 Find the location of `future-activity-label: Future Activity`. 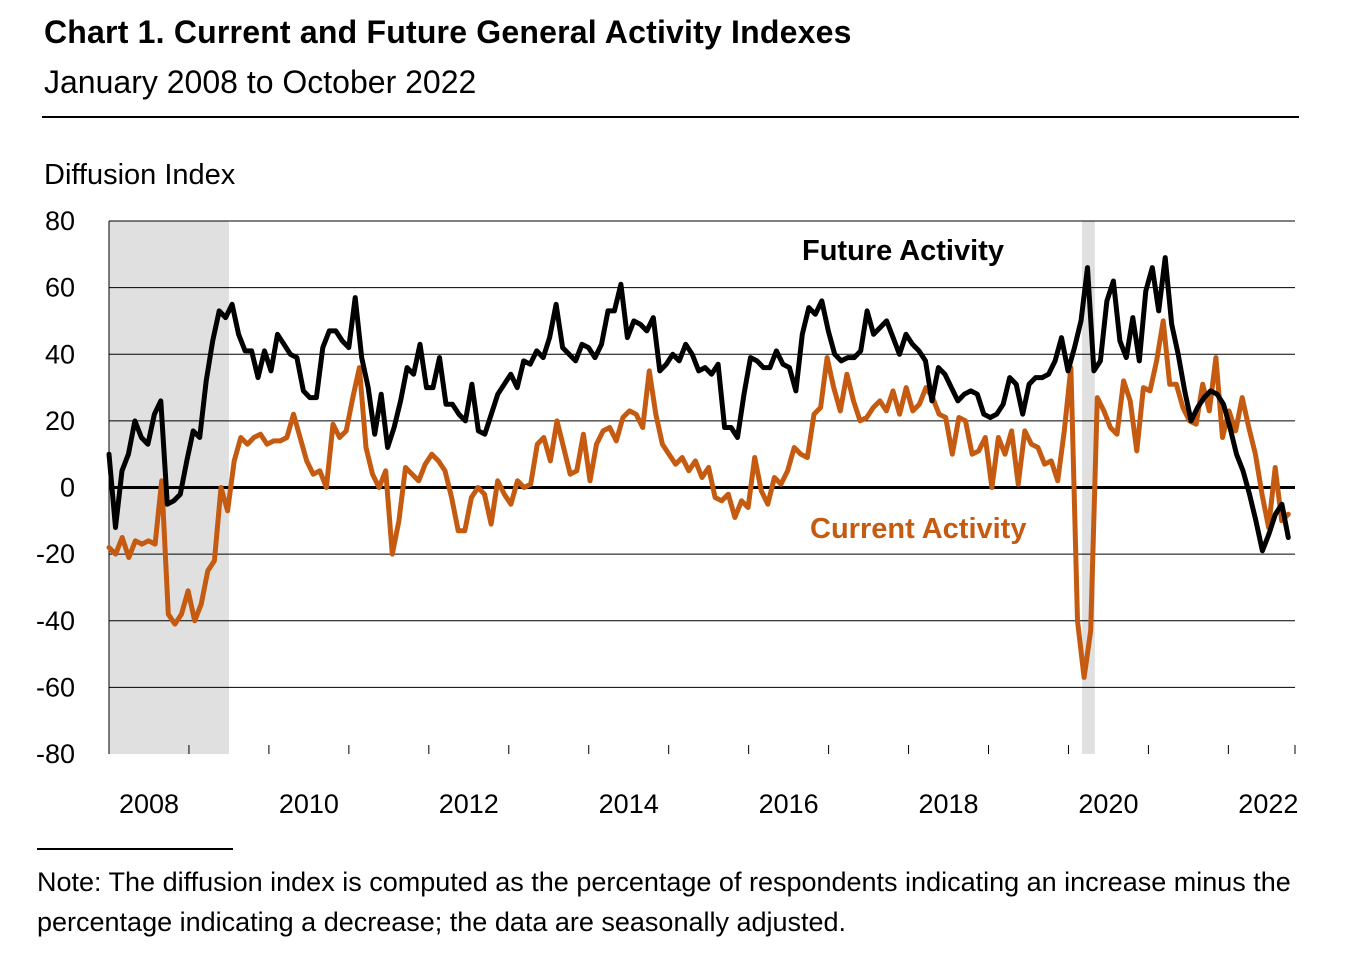

future-activity-label: Future Activity is located at coordinates (903, 251).